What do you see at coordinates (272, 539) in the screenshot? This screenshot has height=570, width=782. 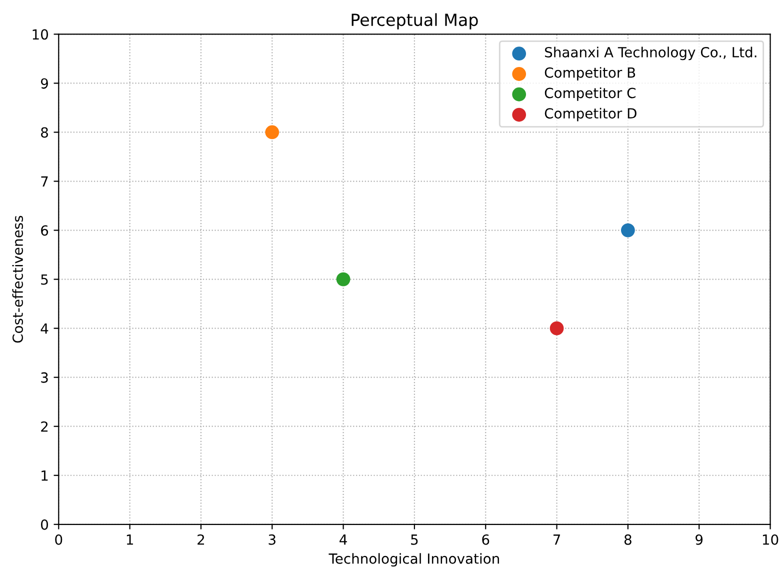 I see `x-tick-label: 3` at bounding box center [272, 539].